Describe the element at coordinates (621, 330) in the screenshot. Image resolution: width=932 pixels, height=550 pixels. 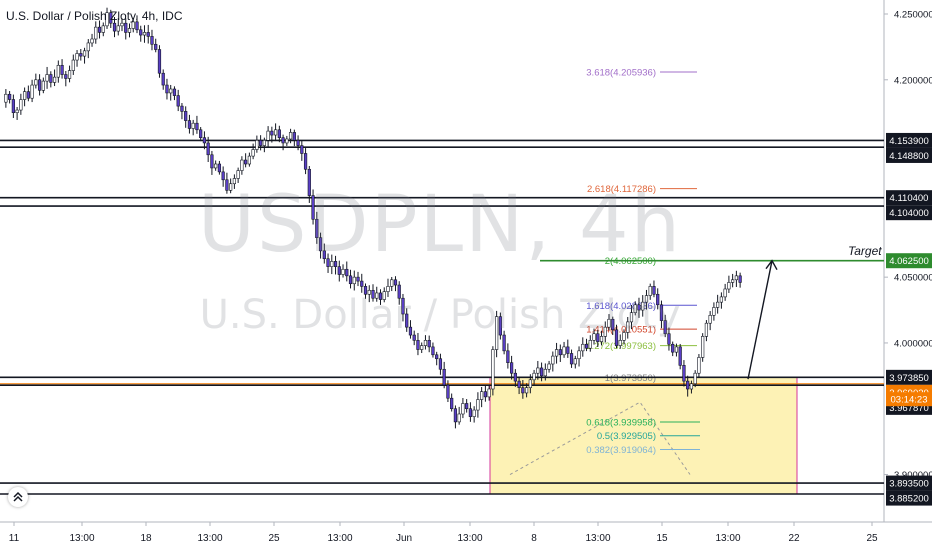
I see `fib-level-label: 1.414(4.010551)` at that location.